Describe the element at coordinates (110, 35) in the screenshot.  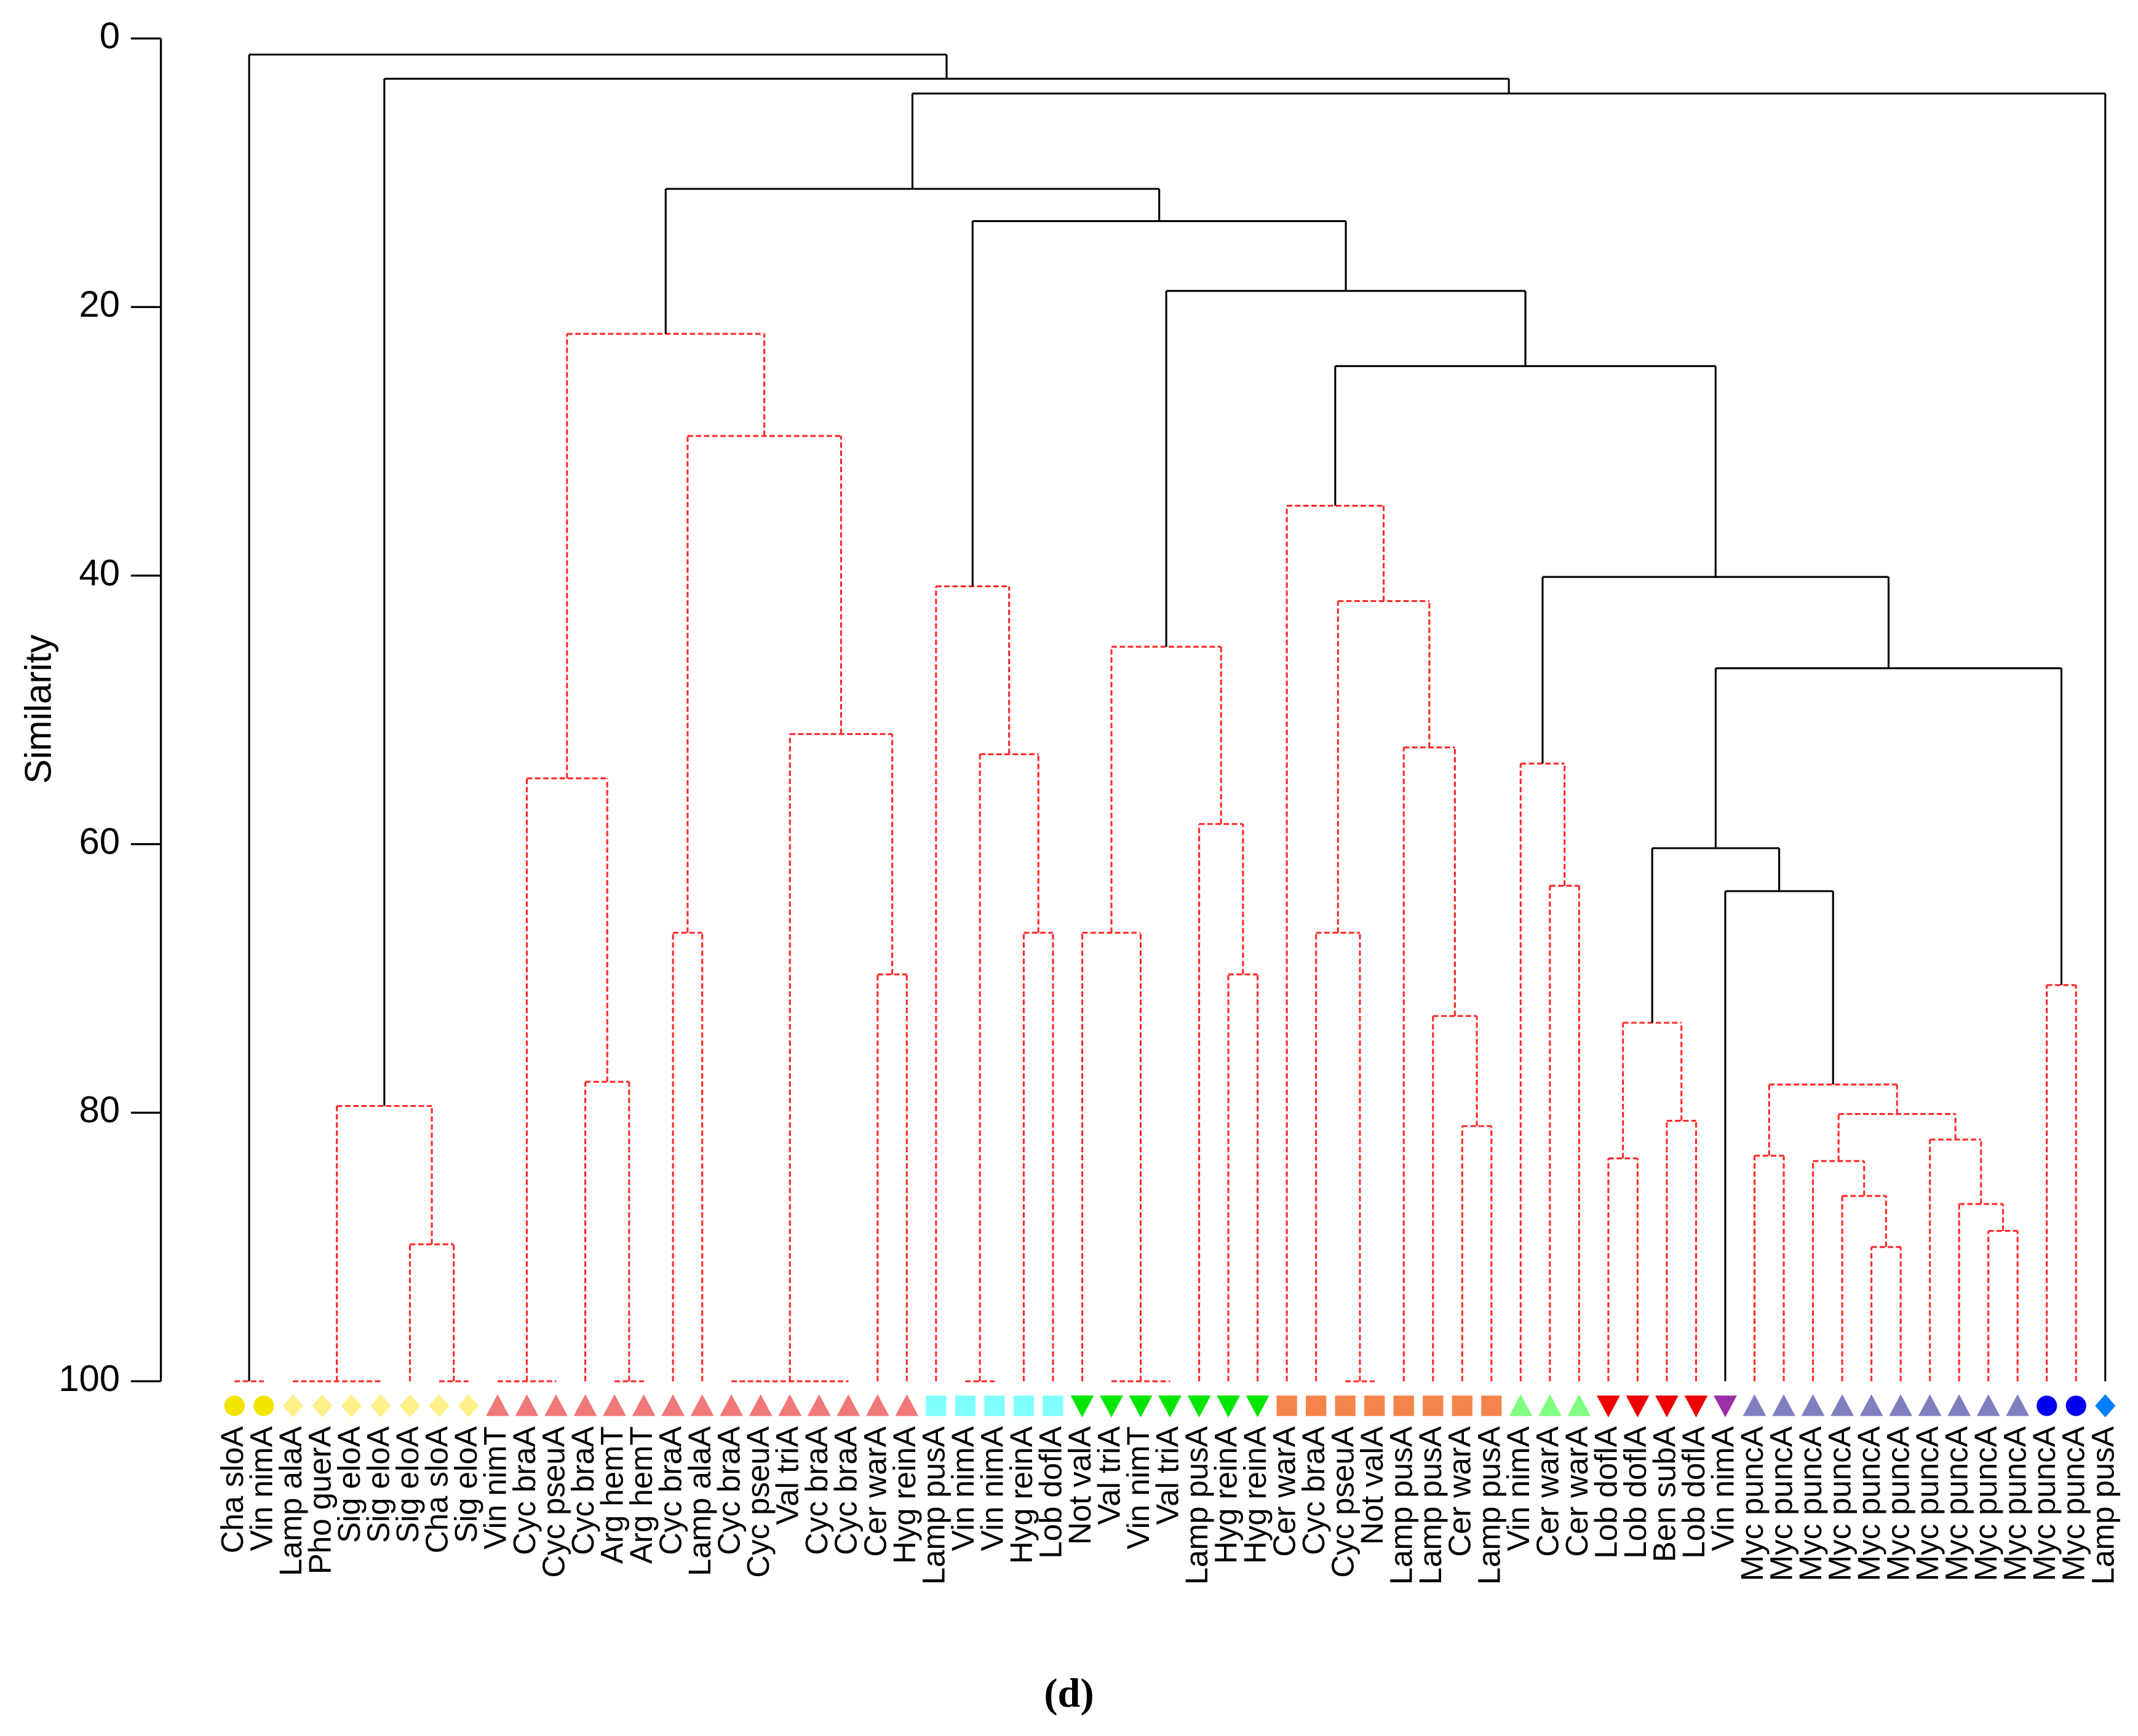
I see `y-tick-label: 0` at that location.